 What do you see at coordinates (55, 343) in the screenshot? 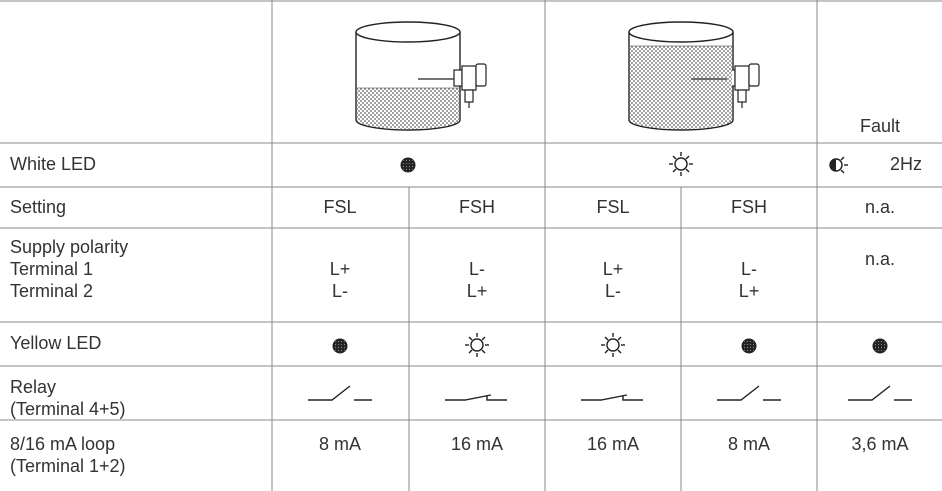
I see `row-label: Yellow LED` at bounding box center [55, 343].